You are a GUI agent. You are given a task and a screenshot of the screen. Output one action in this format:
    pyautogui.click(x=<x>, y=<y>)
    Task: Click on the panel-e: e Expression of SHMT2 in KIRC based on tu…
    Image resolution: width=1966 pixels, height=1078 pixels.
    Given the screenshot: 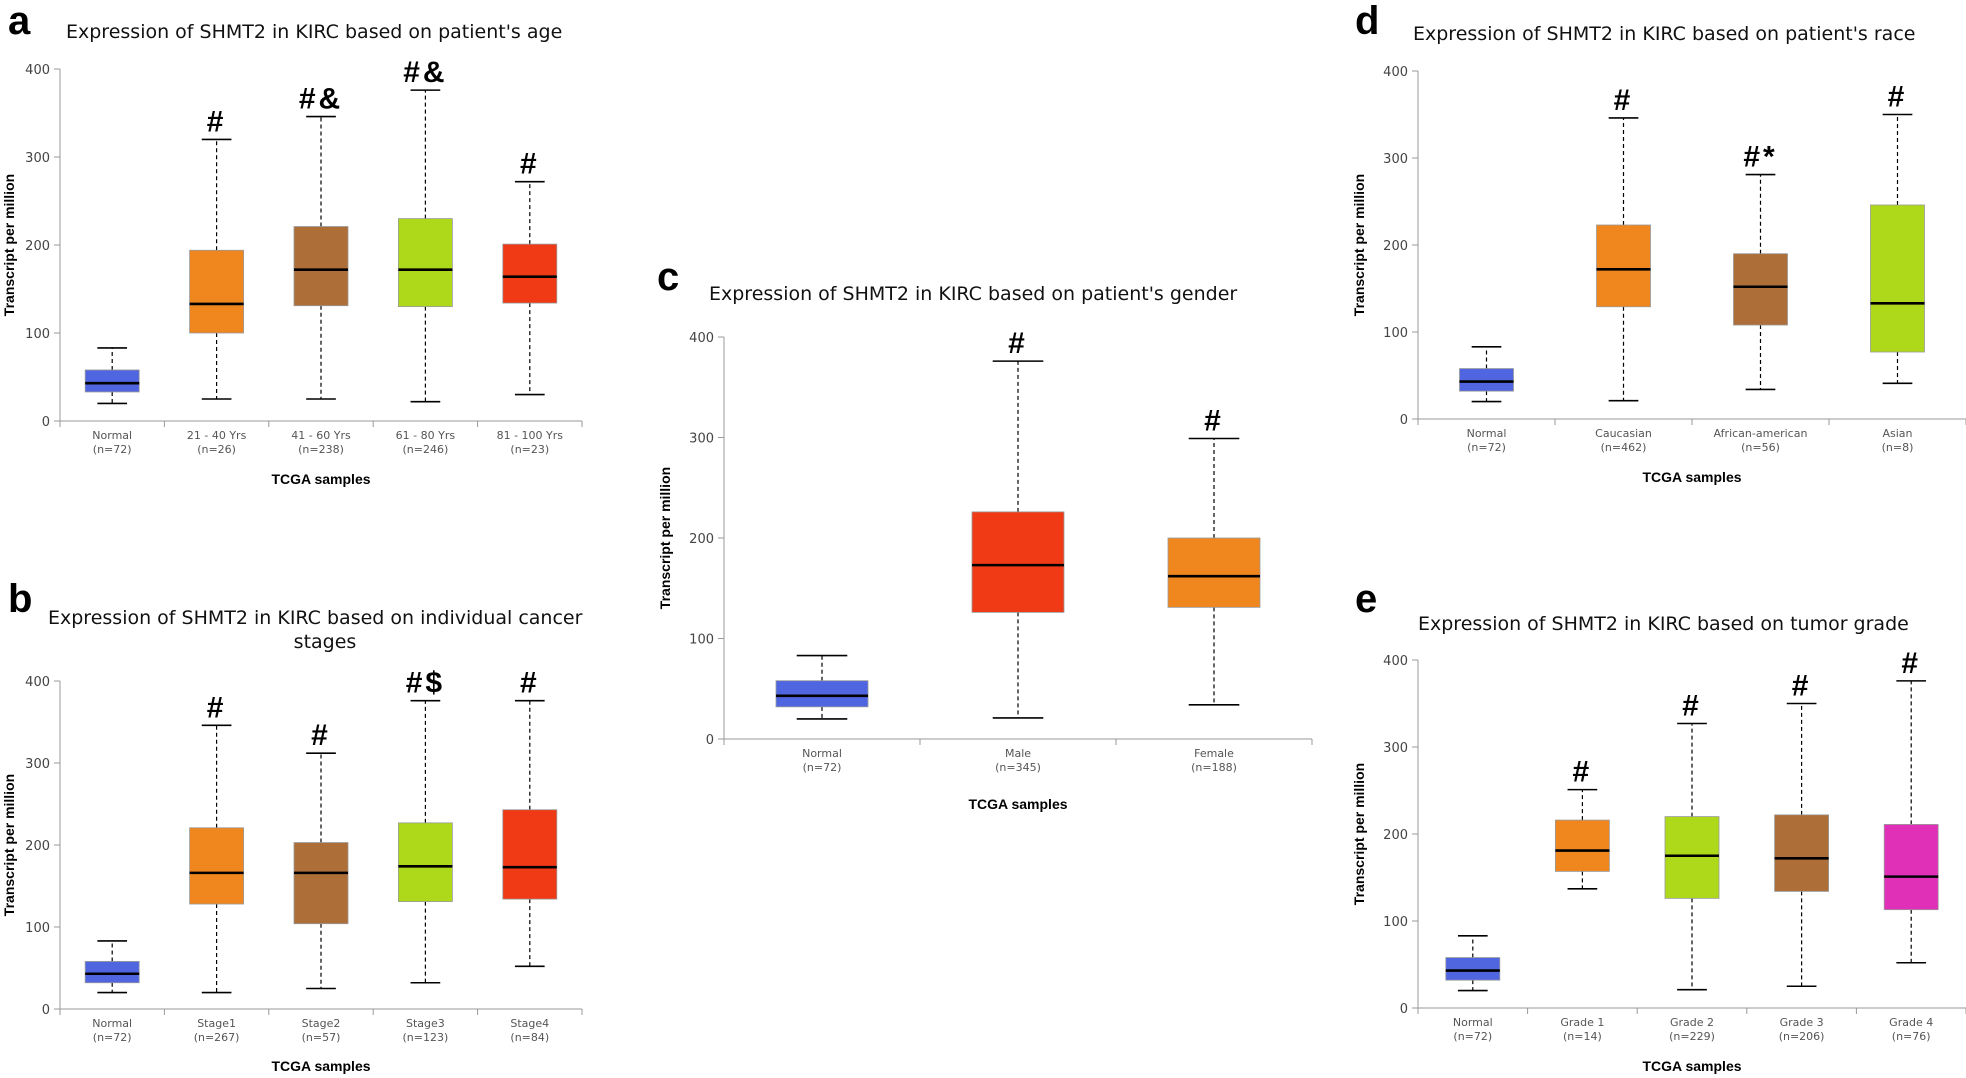 What is the action you would take?
    pyautogui.click(x=1658, y=825)
    